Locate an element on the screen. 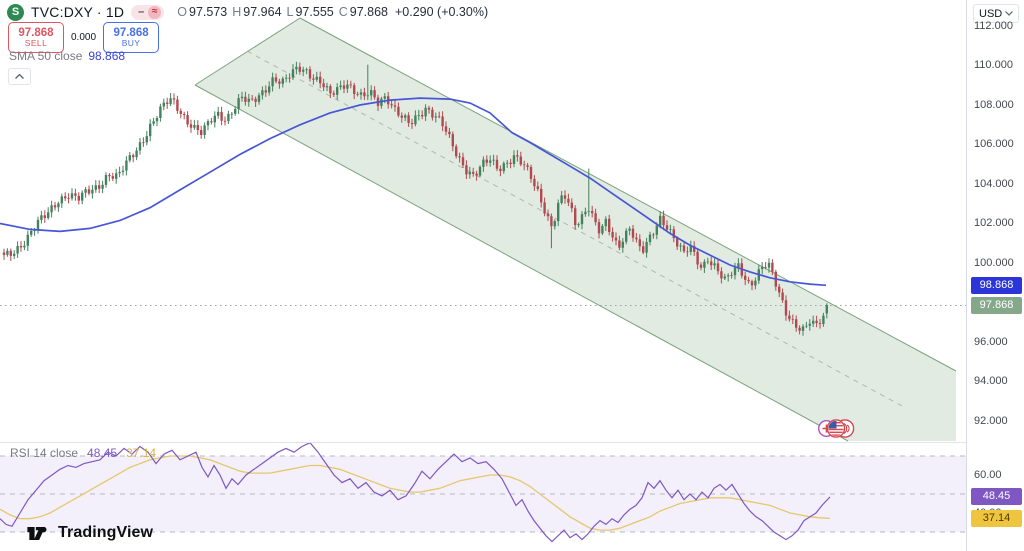 This screenshot has height=551, width=1024. rsi-ma-badge: 37.14 is located at coordinates (996, 518).